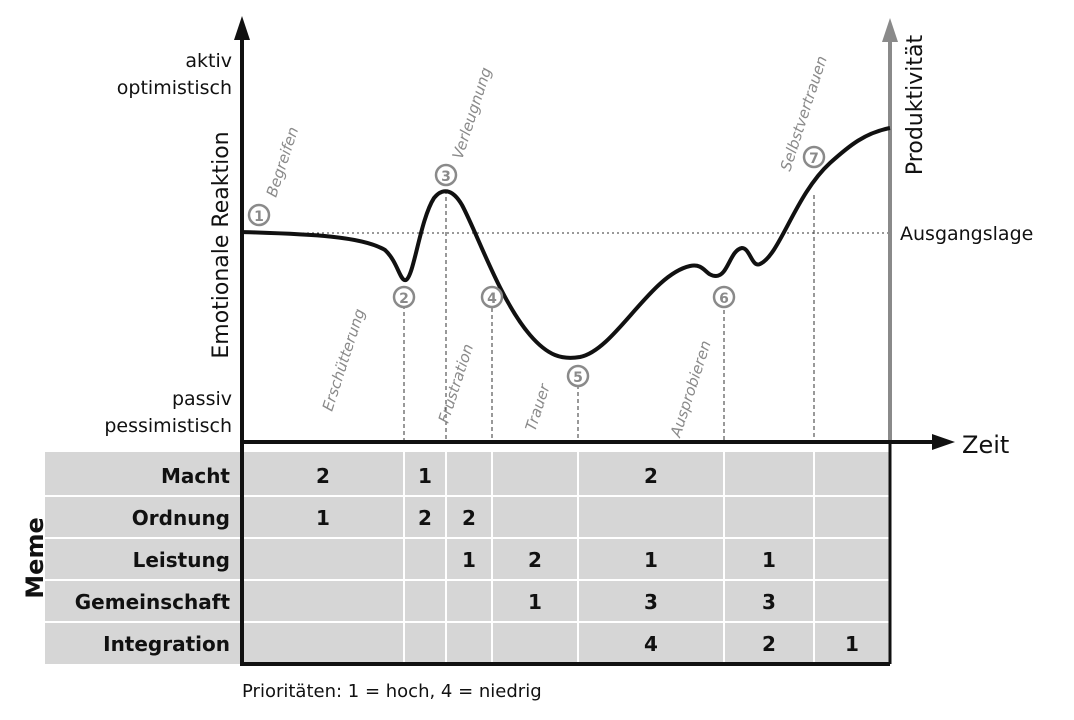 The height and width of the screenshot is (720, 1074). Describe the element at coordinates (283, 162) in the screenshot. I see `phase-label-begreifen: Begreifen` at that location.